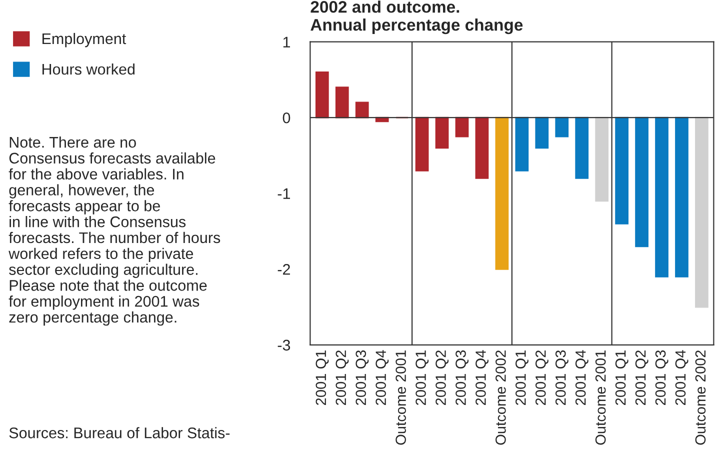 This screenshot has height=455, width=718. What do you see at coordinates (119, 432) in the screenshot?
I see `source-note: Sources: Bureau of Labor Statis-` at bounding box center [119, 432].